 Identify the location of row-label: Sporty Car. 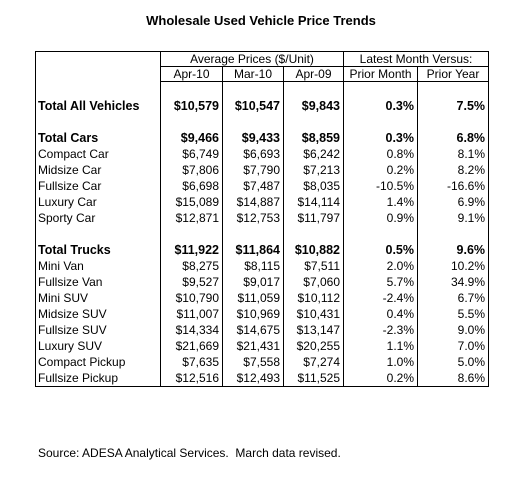
(98, 218).